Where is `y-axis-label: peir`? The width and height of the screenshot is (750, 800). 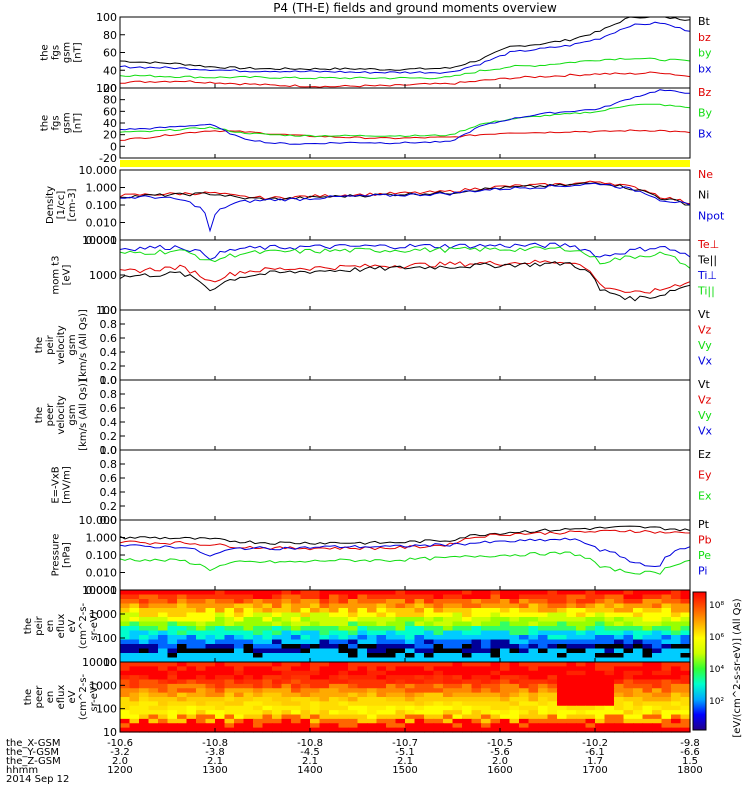
y-axis-label: peir is located at coordinates (39, 625).